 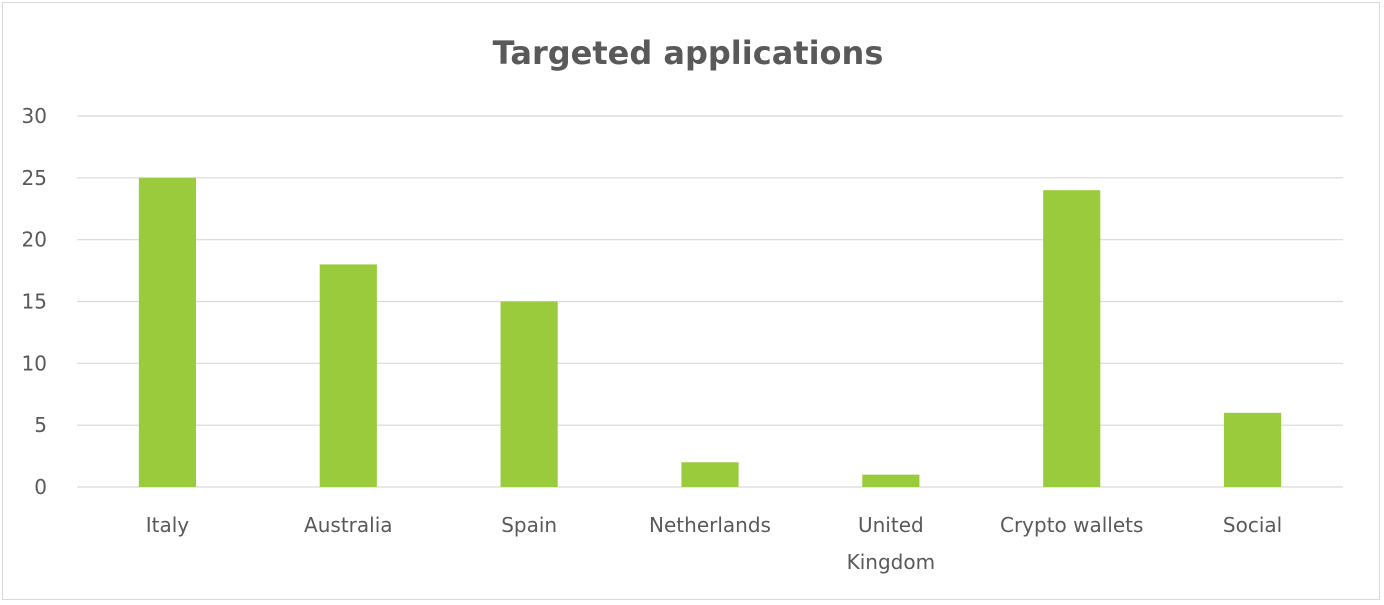 I want to click on bar-australia, so click(x=348, y=375).